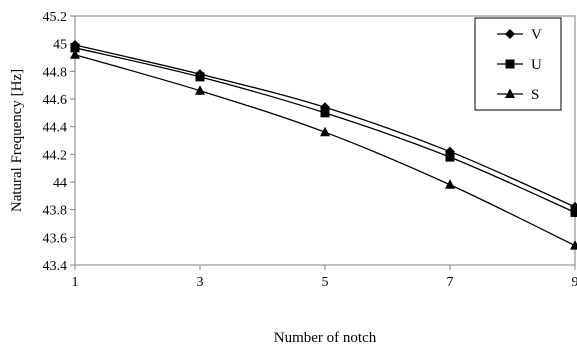  Describe the element at coordinates (536, 35) in the screenshot. I see `legend-label: V` at that location.